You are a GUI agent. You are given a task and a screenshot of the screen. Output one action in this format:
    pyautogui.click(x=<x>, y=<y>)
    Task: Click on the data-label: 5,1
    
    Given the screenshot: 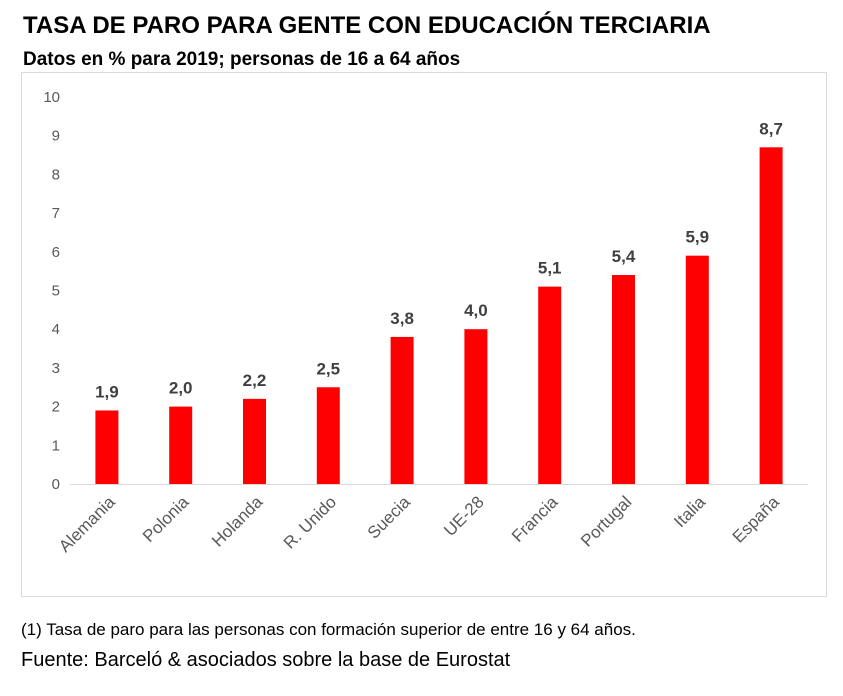 What is the action you would take?
    pyautogui.click(x=550, y=268)
    